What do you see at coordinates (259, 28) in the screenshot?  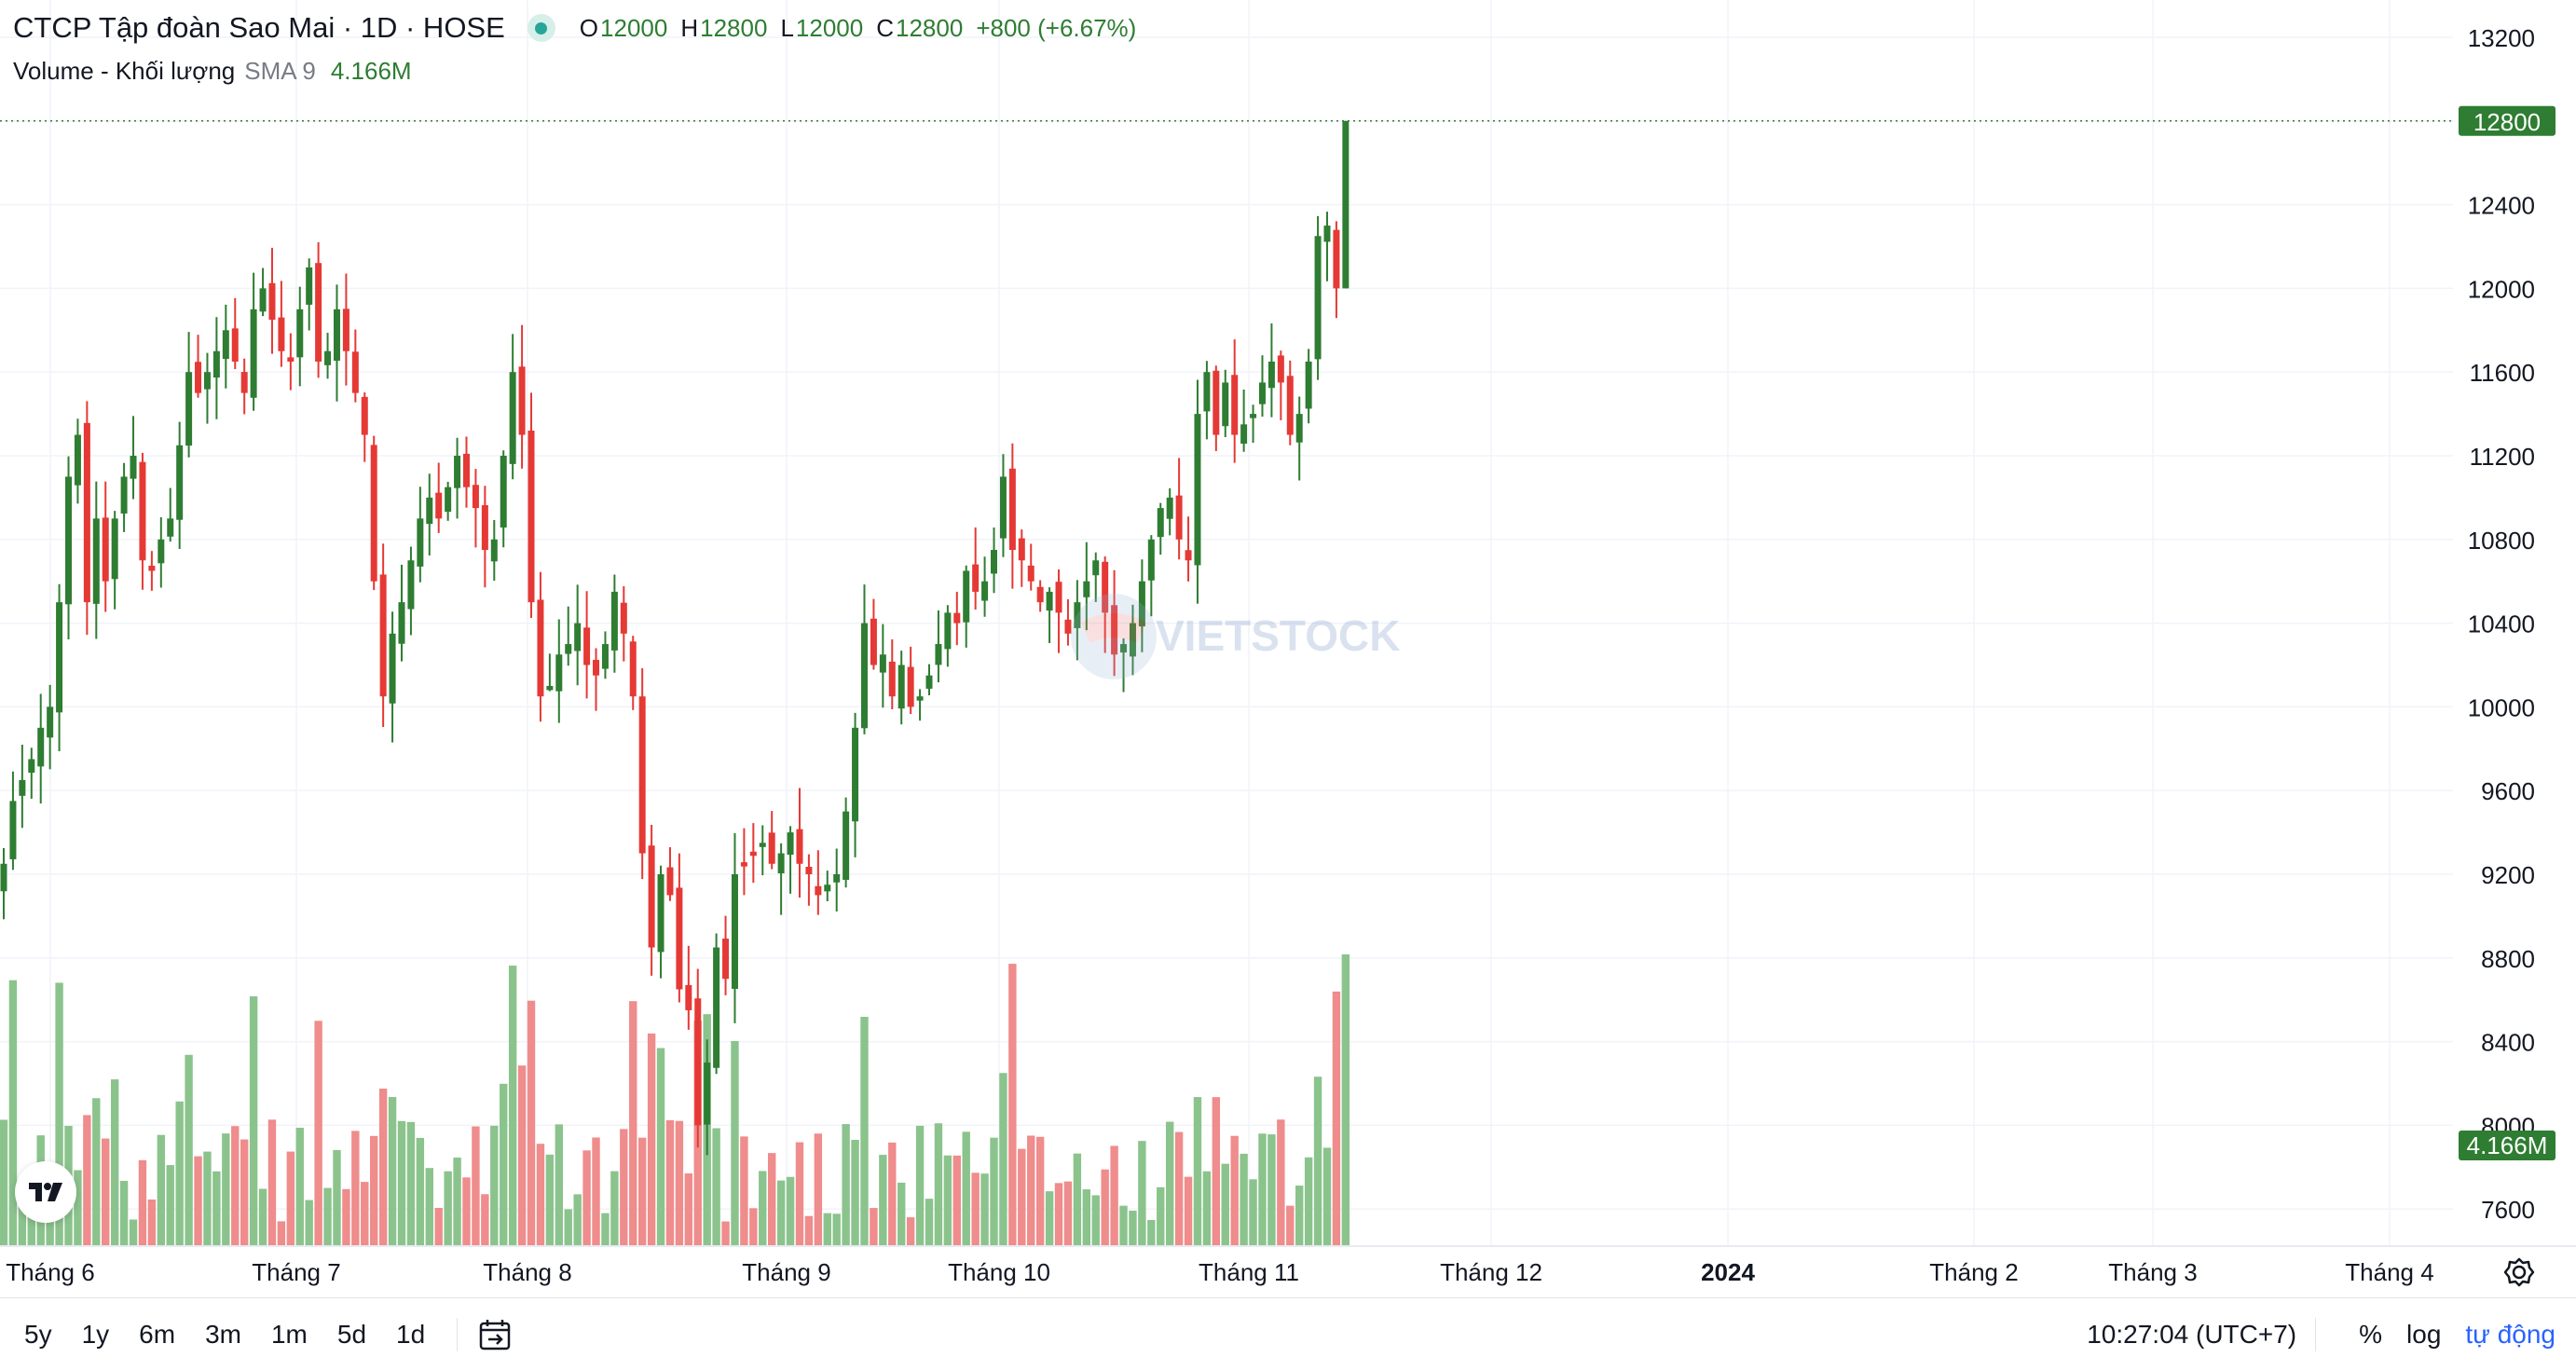 I see `symbol-title: CTCP Tập đoàn Sao Mai · 1D · HOSE` at bounding box center [259, 28].